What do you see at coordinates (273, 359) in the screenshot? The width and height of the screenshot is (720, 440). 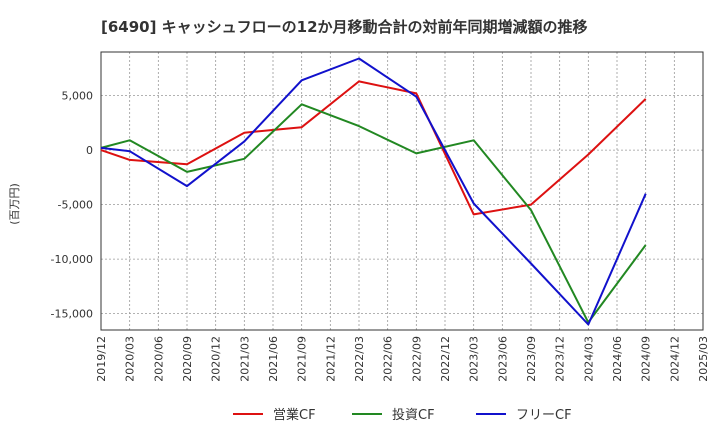 I see `x-tick-label: 2021/06` at bounding box center [273, 359].